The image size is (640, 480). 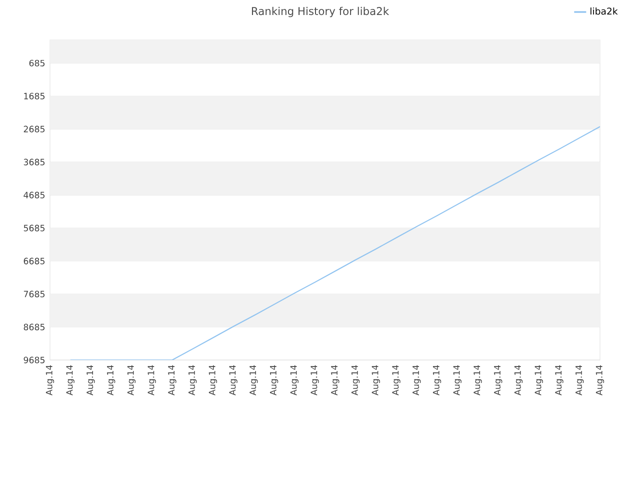 What do you see at coordinates (604, 11) in the screenshot?
I see `legend-label: liba2k` at bounding box center [604, 11].